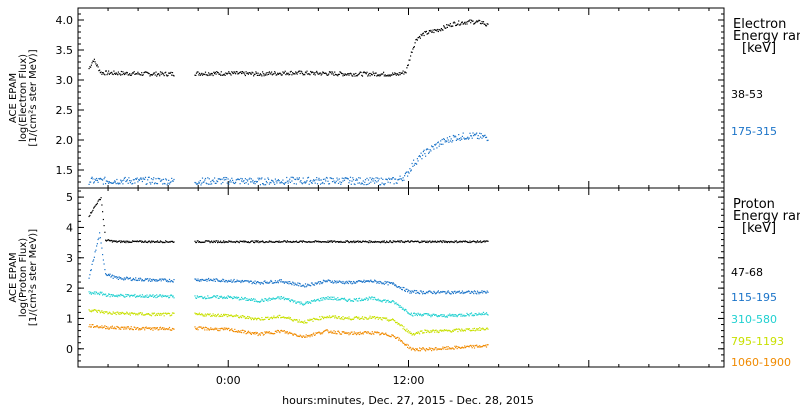  Describe the element at coordinates (33, 97) in the screenshot. I see `y-axis-label-line: [1/(cm²s ster MeV)]` at that location.